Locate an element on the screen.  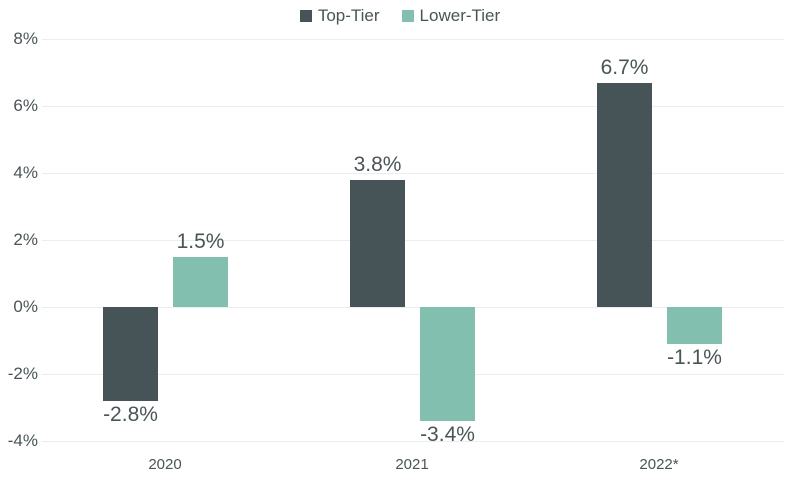
data-label: -1.1% is located at coordinates (694, 357).